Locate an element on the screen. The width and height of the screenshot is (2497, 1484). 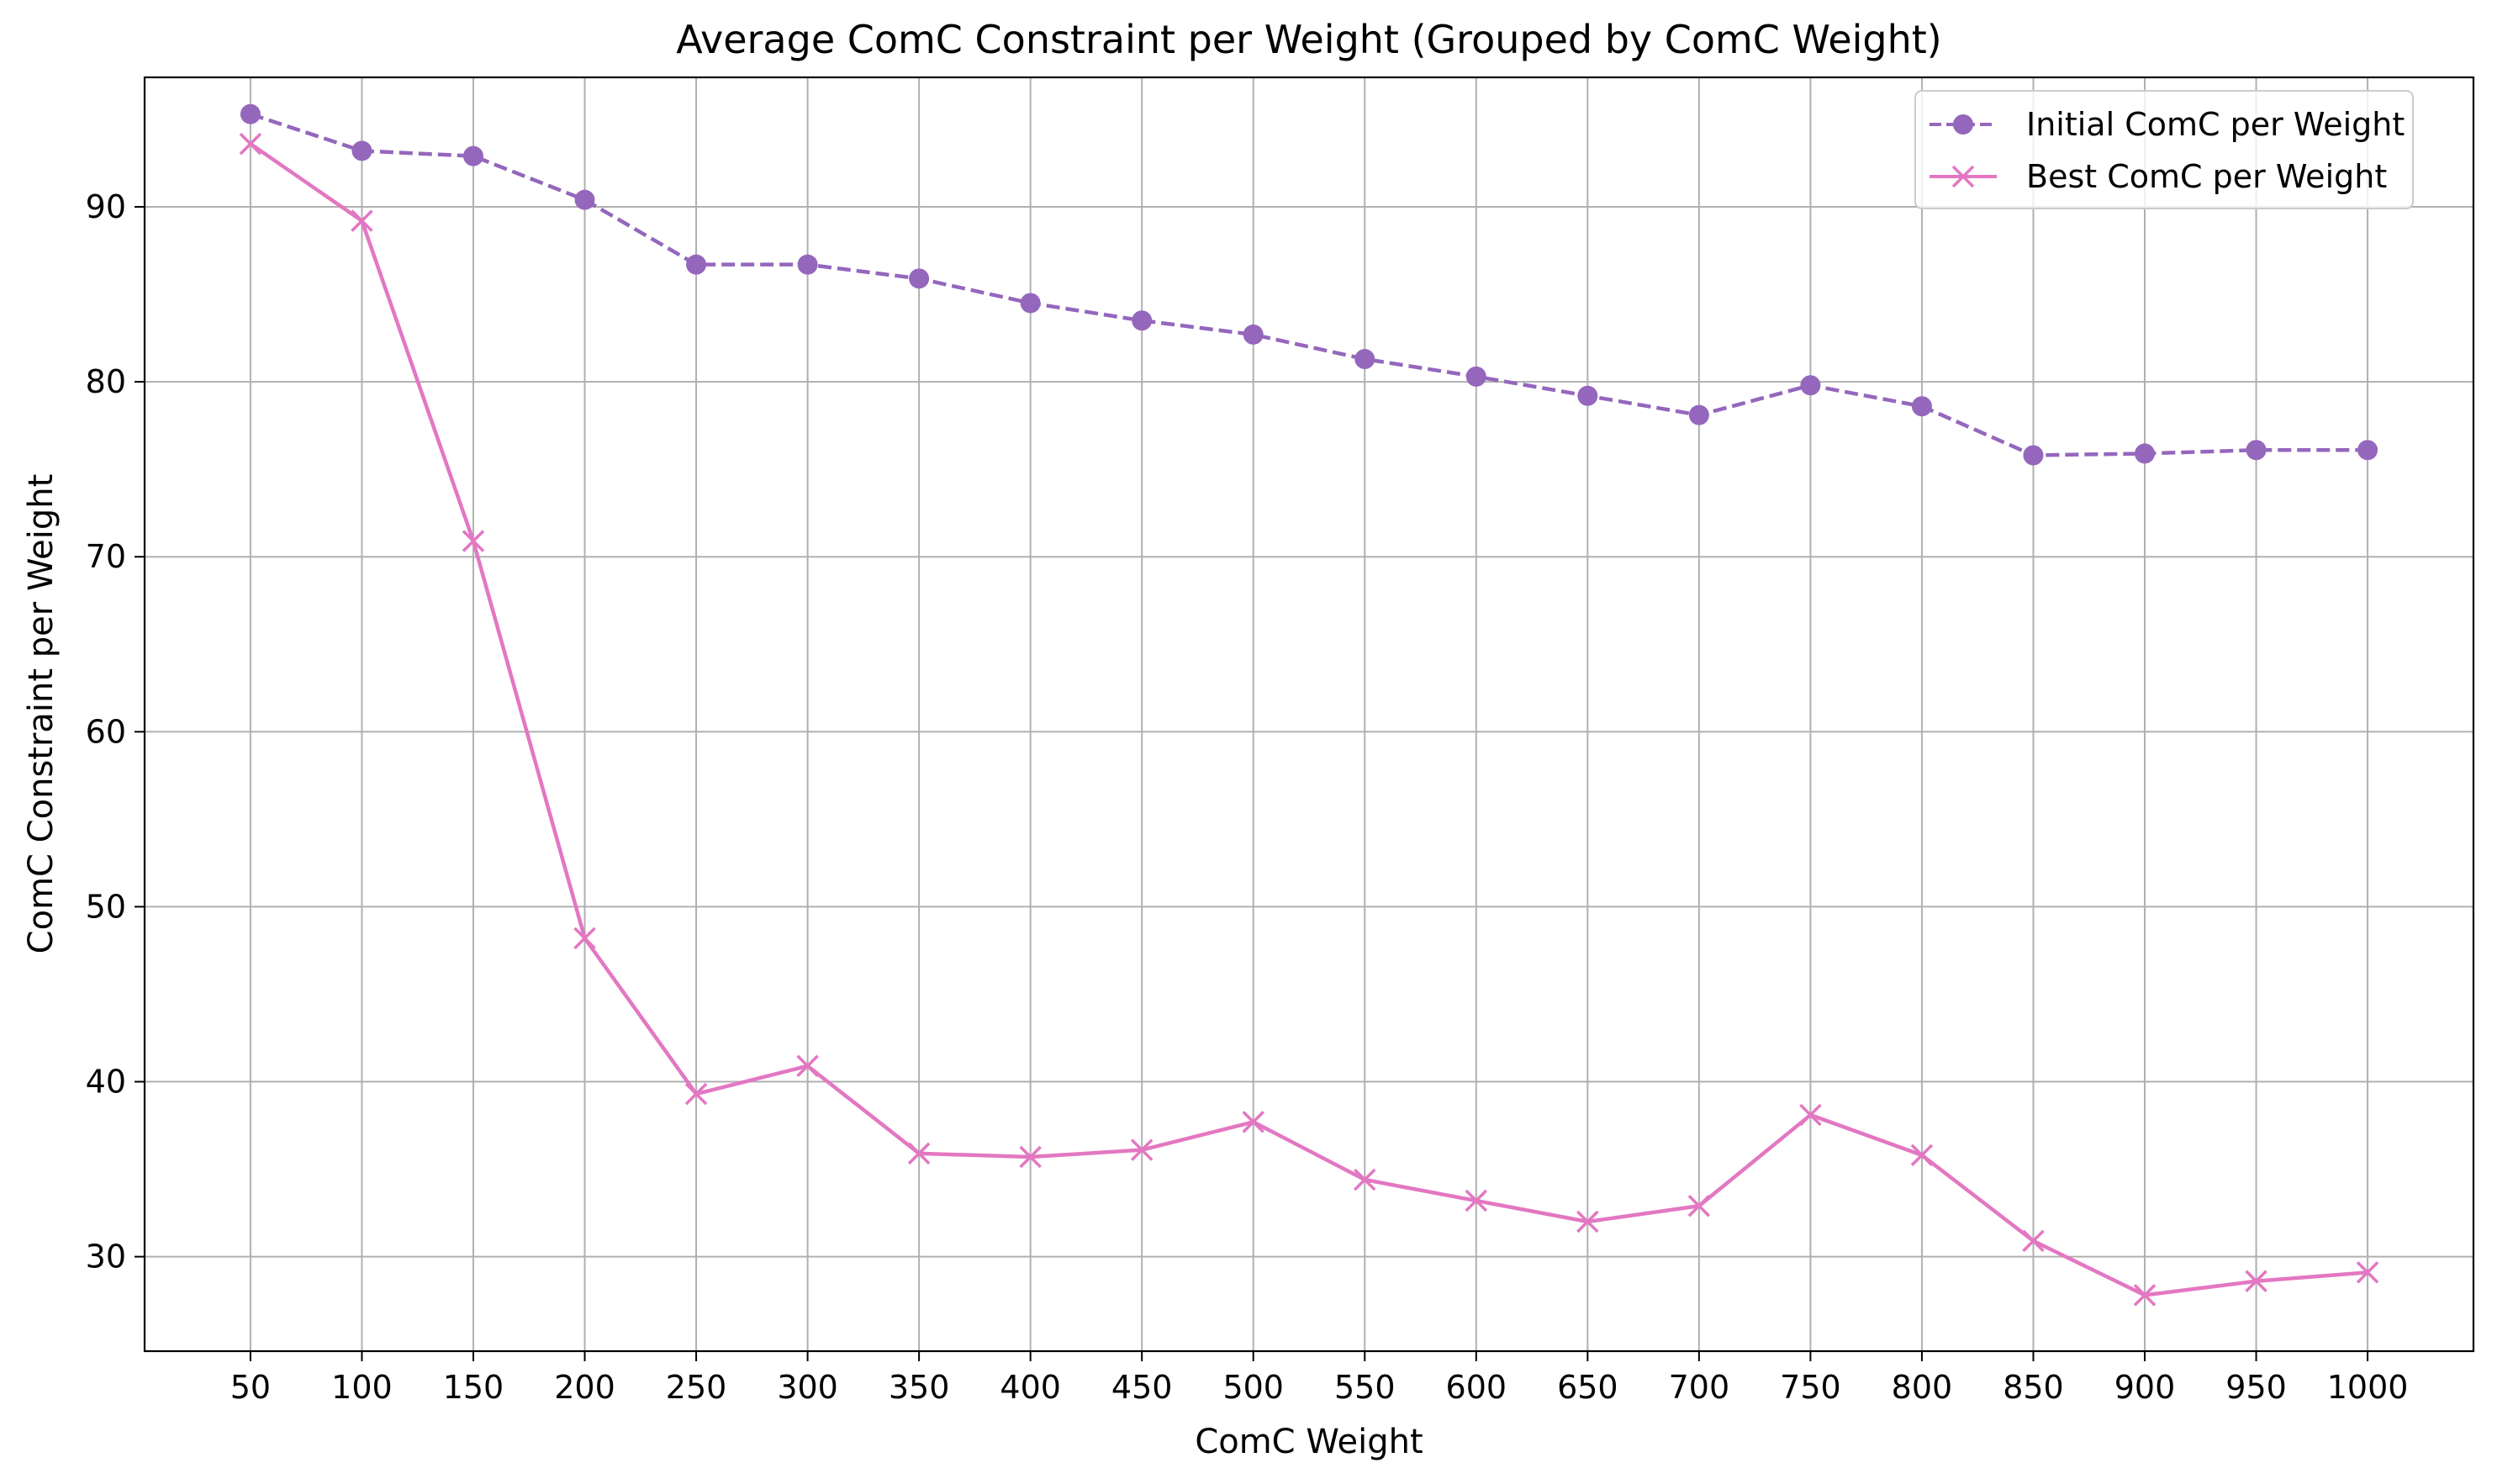
legend-box is located at coordinates (2164, 149).